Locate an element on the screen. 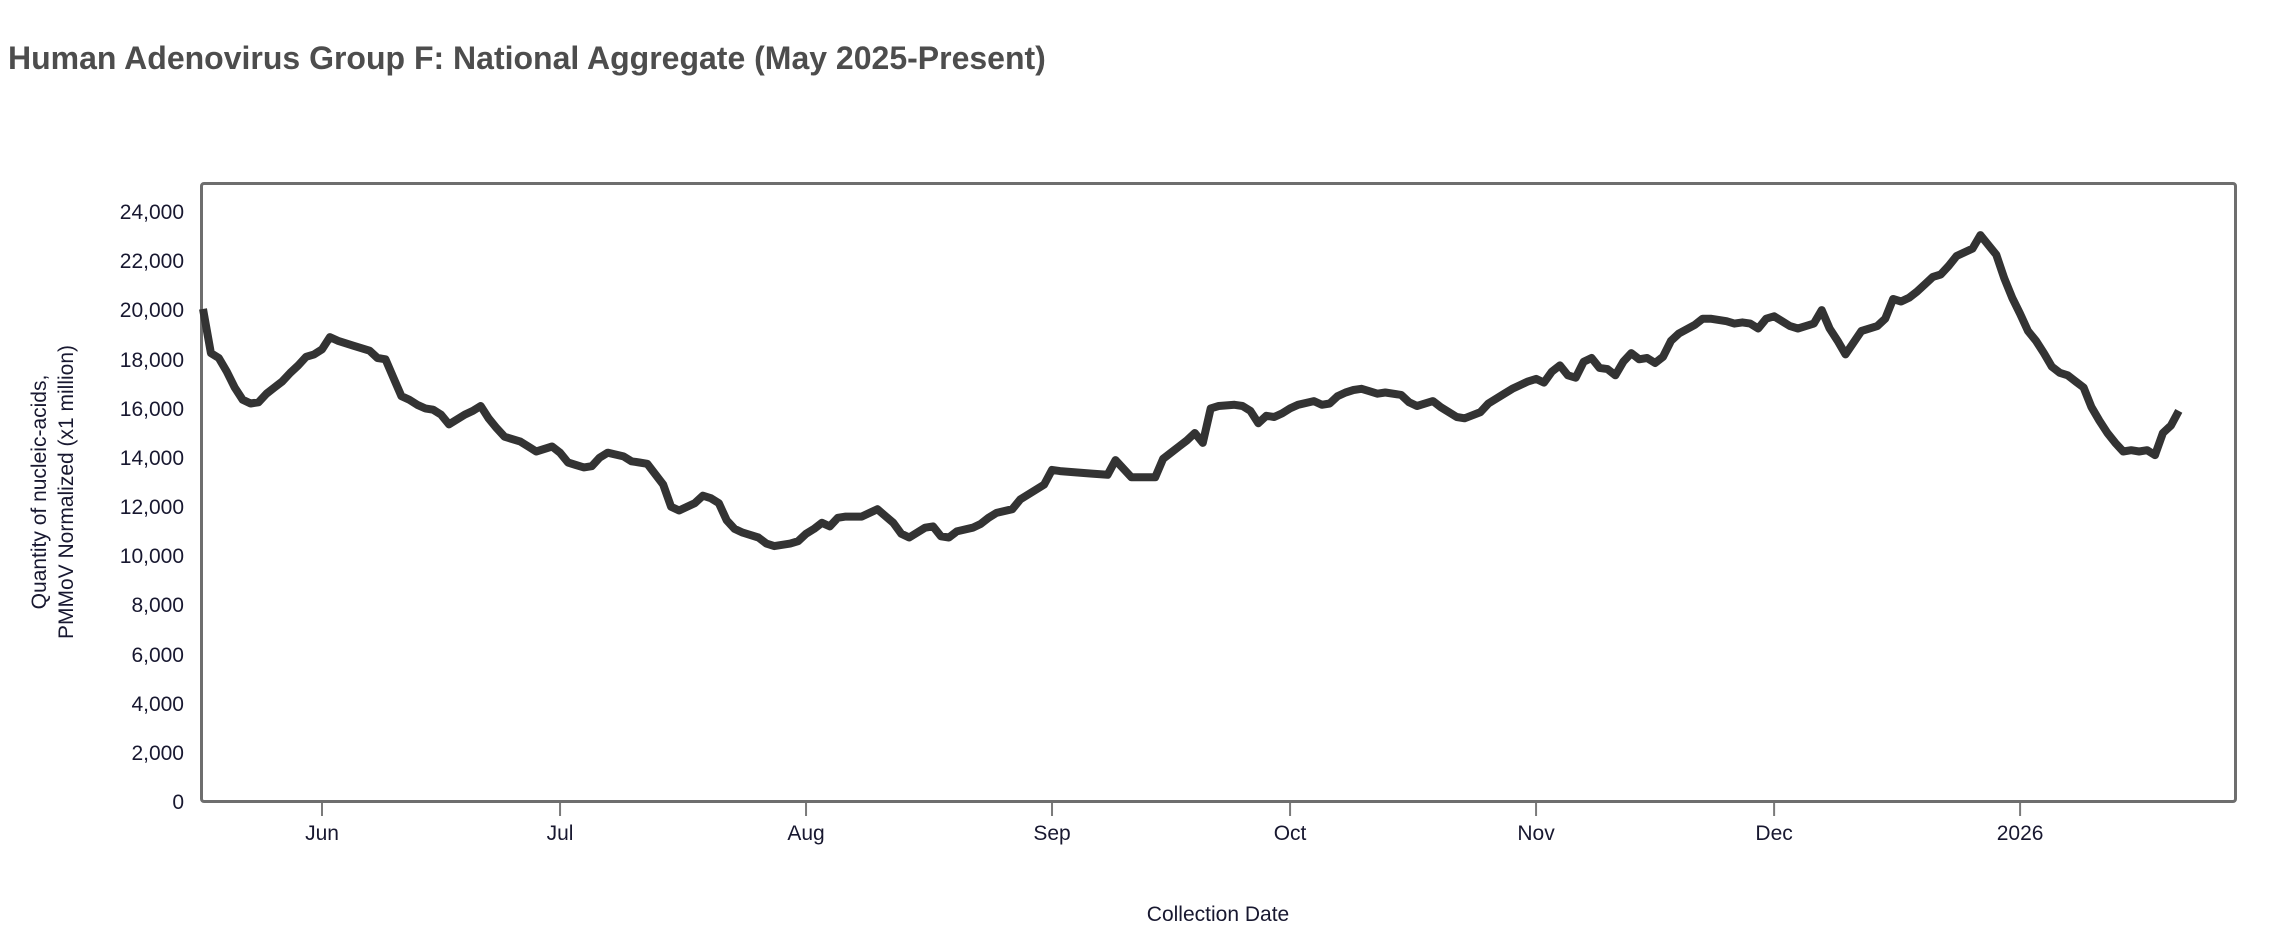 The width and height of the screenshot is (2278, 932). y-tick-label: 18,000 is located at coordinates (151, 360).